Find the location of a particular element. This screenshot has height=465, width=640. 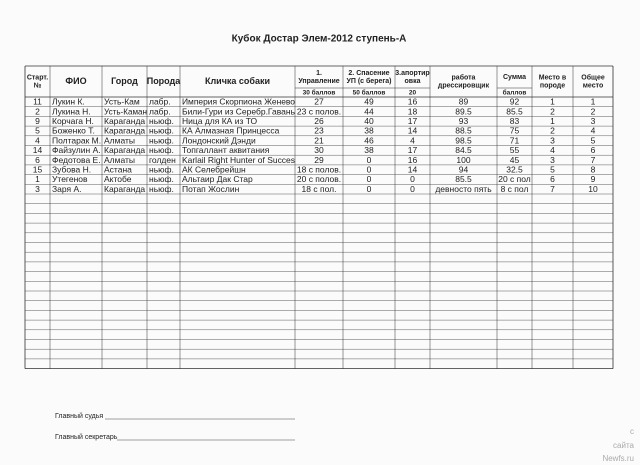

column-header: Кличка собаки is located at coordinates (237, 81).